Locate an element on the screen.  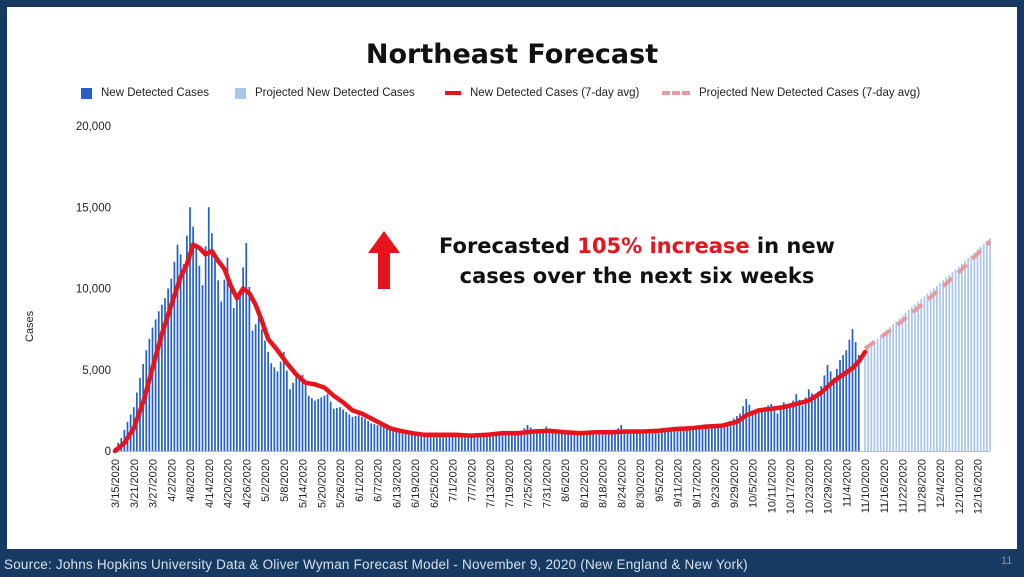
x-tick-label: 3/27/2020 is located at coordinates (154, 483).